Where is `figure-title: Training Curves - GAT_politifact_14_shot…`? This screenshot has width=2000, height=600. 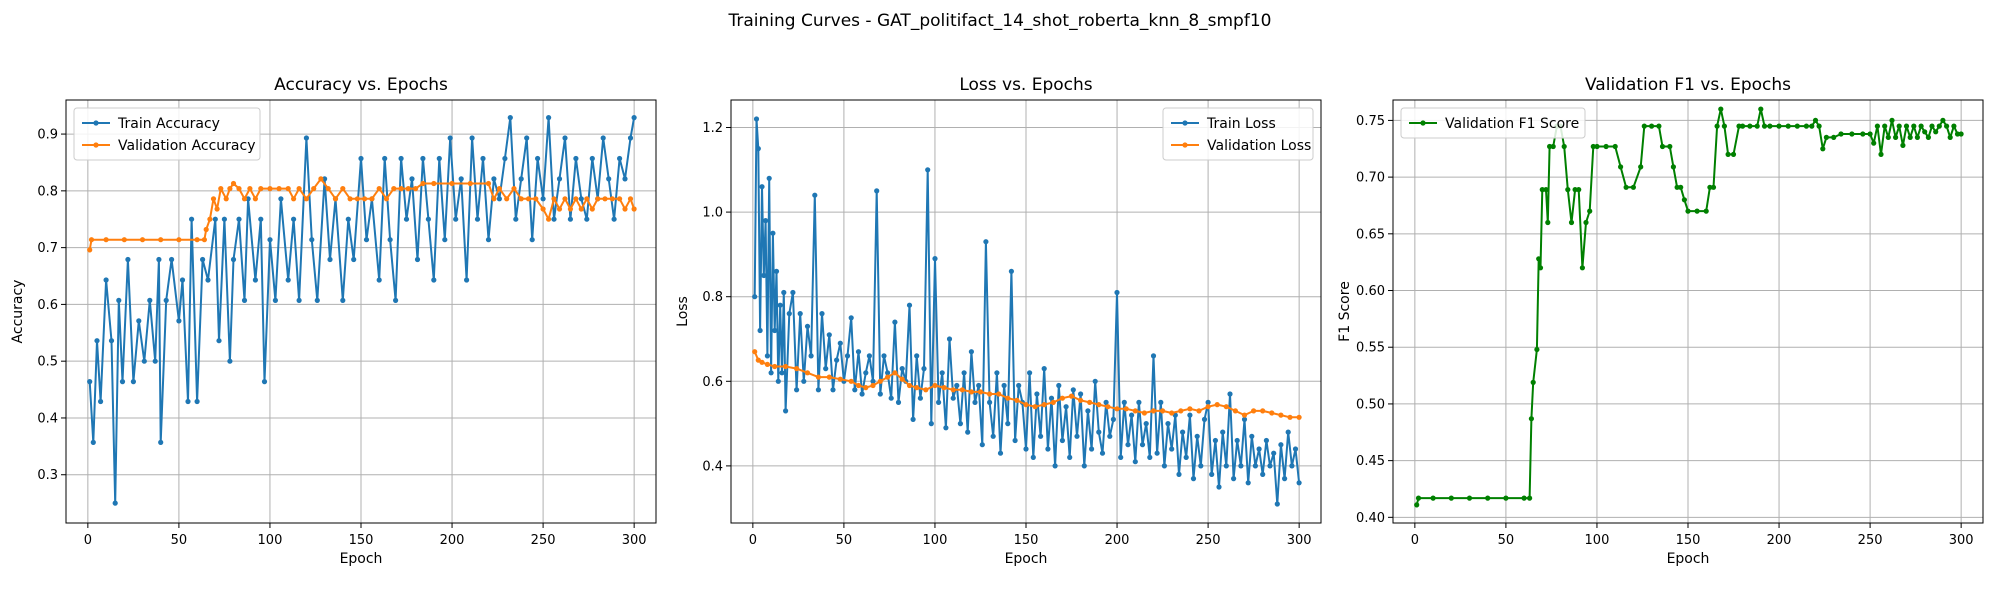
figure-title: Training Curves - GAT_politifact_14_shot… is located at coordinates (1000, 21).